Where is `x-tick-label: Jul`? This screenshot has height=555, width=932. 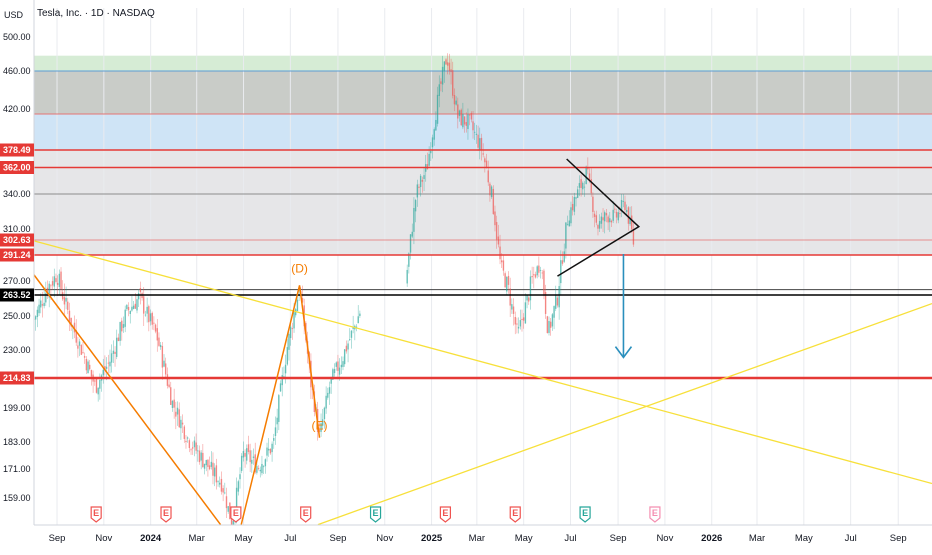 x-tick-label: Jul is located at coordinates (851, 538).